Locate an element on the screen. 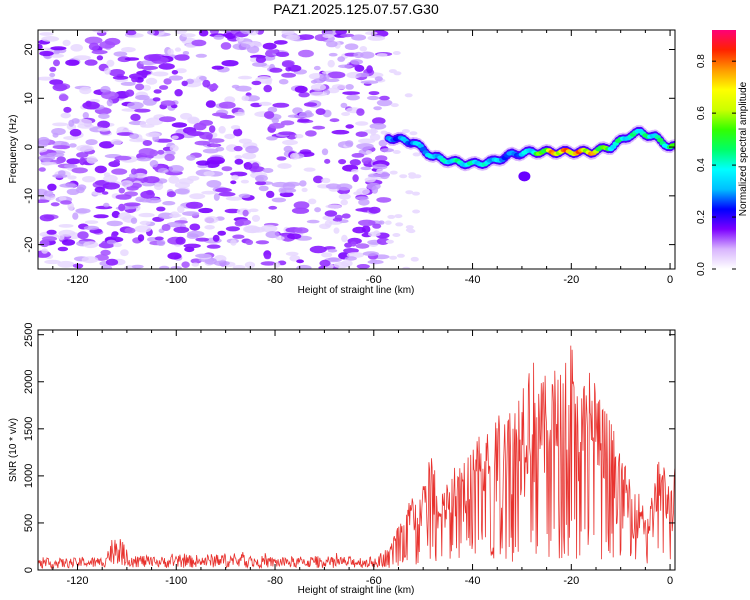 The image size is (750, 600). spectrogram-ytick-label: -20 is located at coordinates (29, 245).